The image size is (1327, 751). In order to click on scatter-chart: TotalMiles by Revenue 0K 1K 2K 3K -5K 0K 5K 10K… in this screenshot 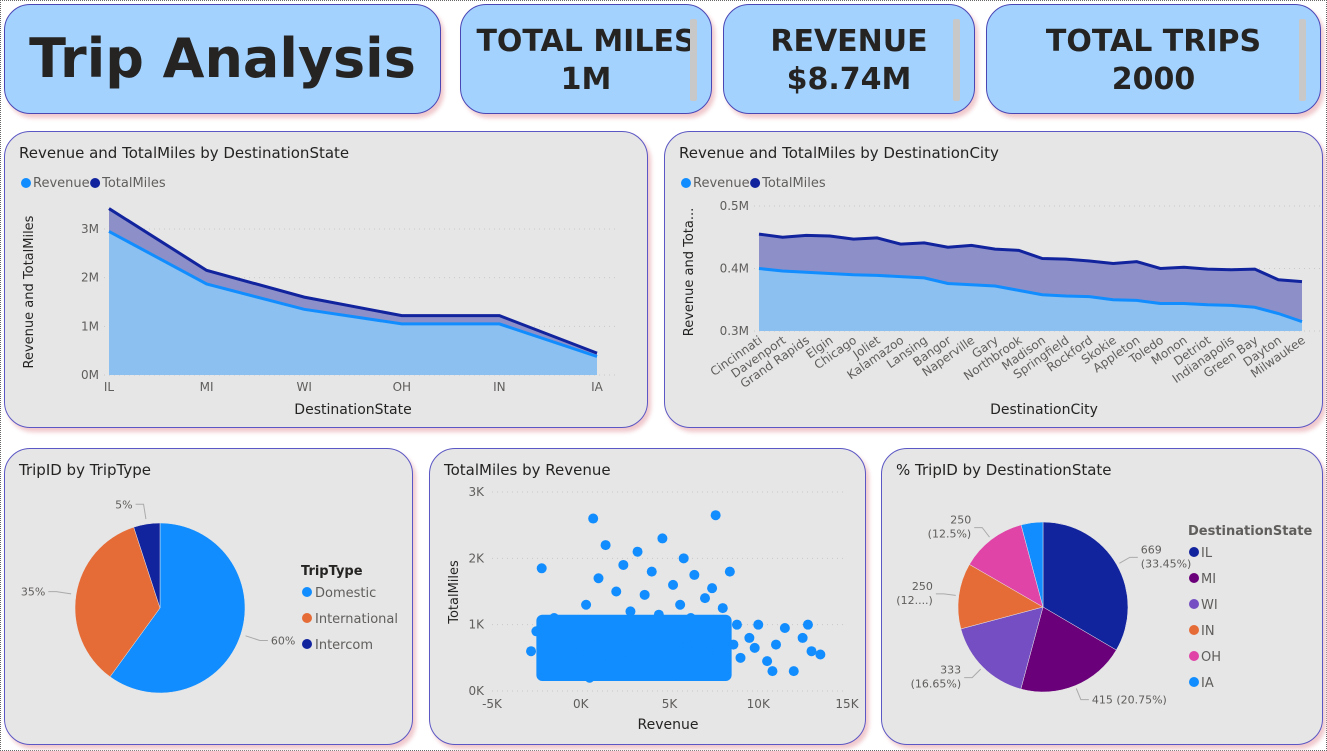, I will do `click(647, 596)`.